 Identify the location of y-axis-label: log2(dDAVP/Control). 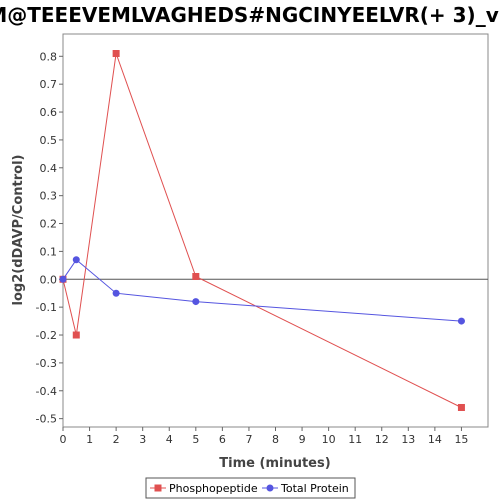
(18, 230).